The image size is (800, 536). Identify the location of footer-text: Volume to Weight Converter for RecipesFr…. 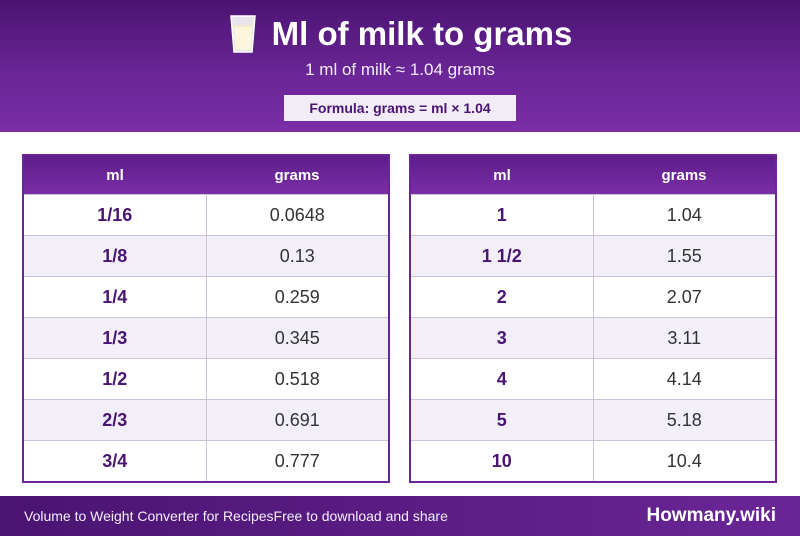
(236, 516).